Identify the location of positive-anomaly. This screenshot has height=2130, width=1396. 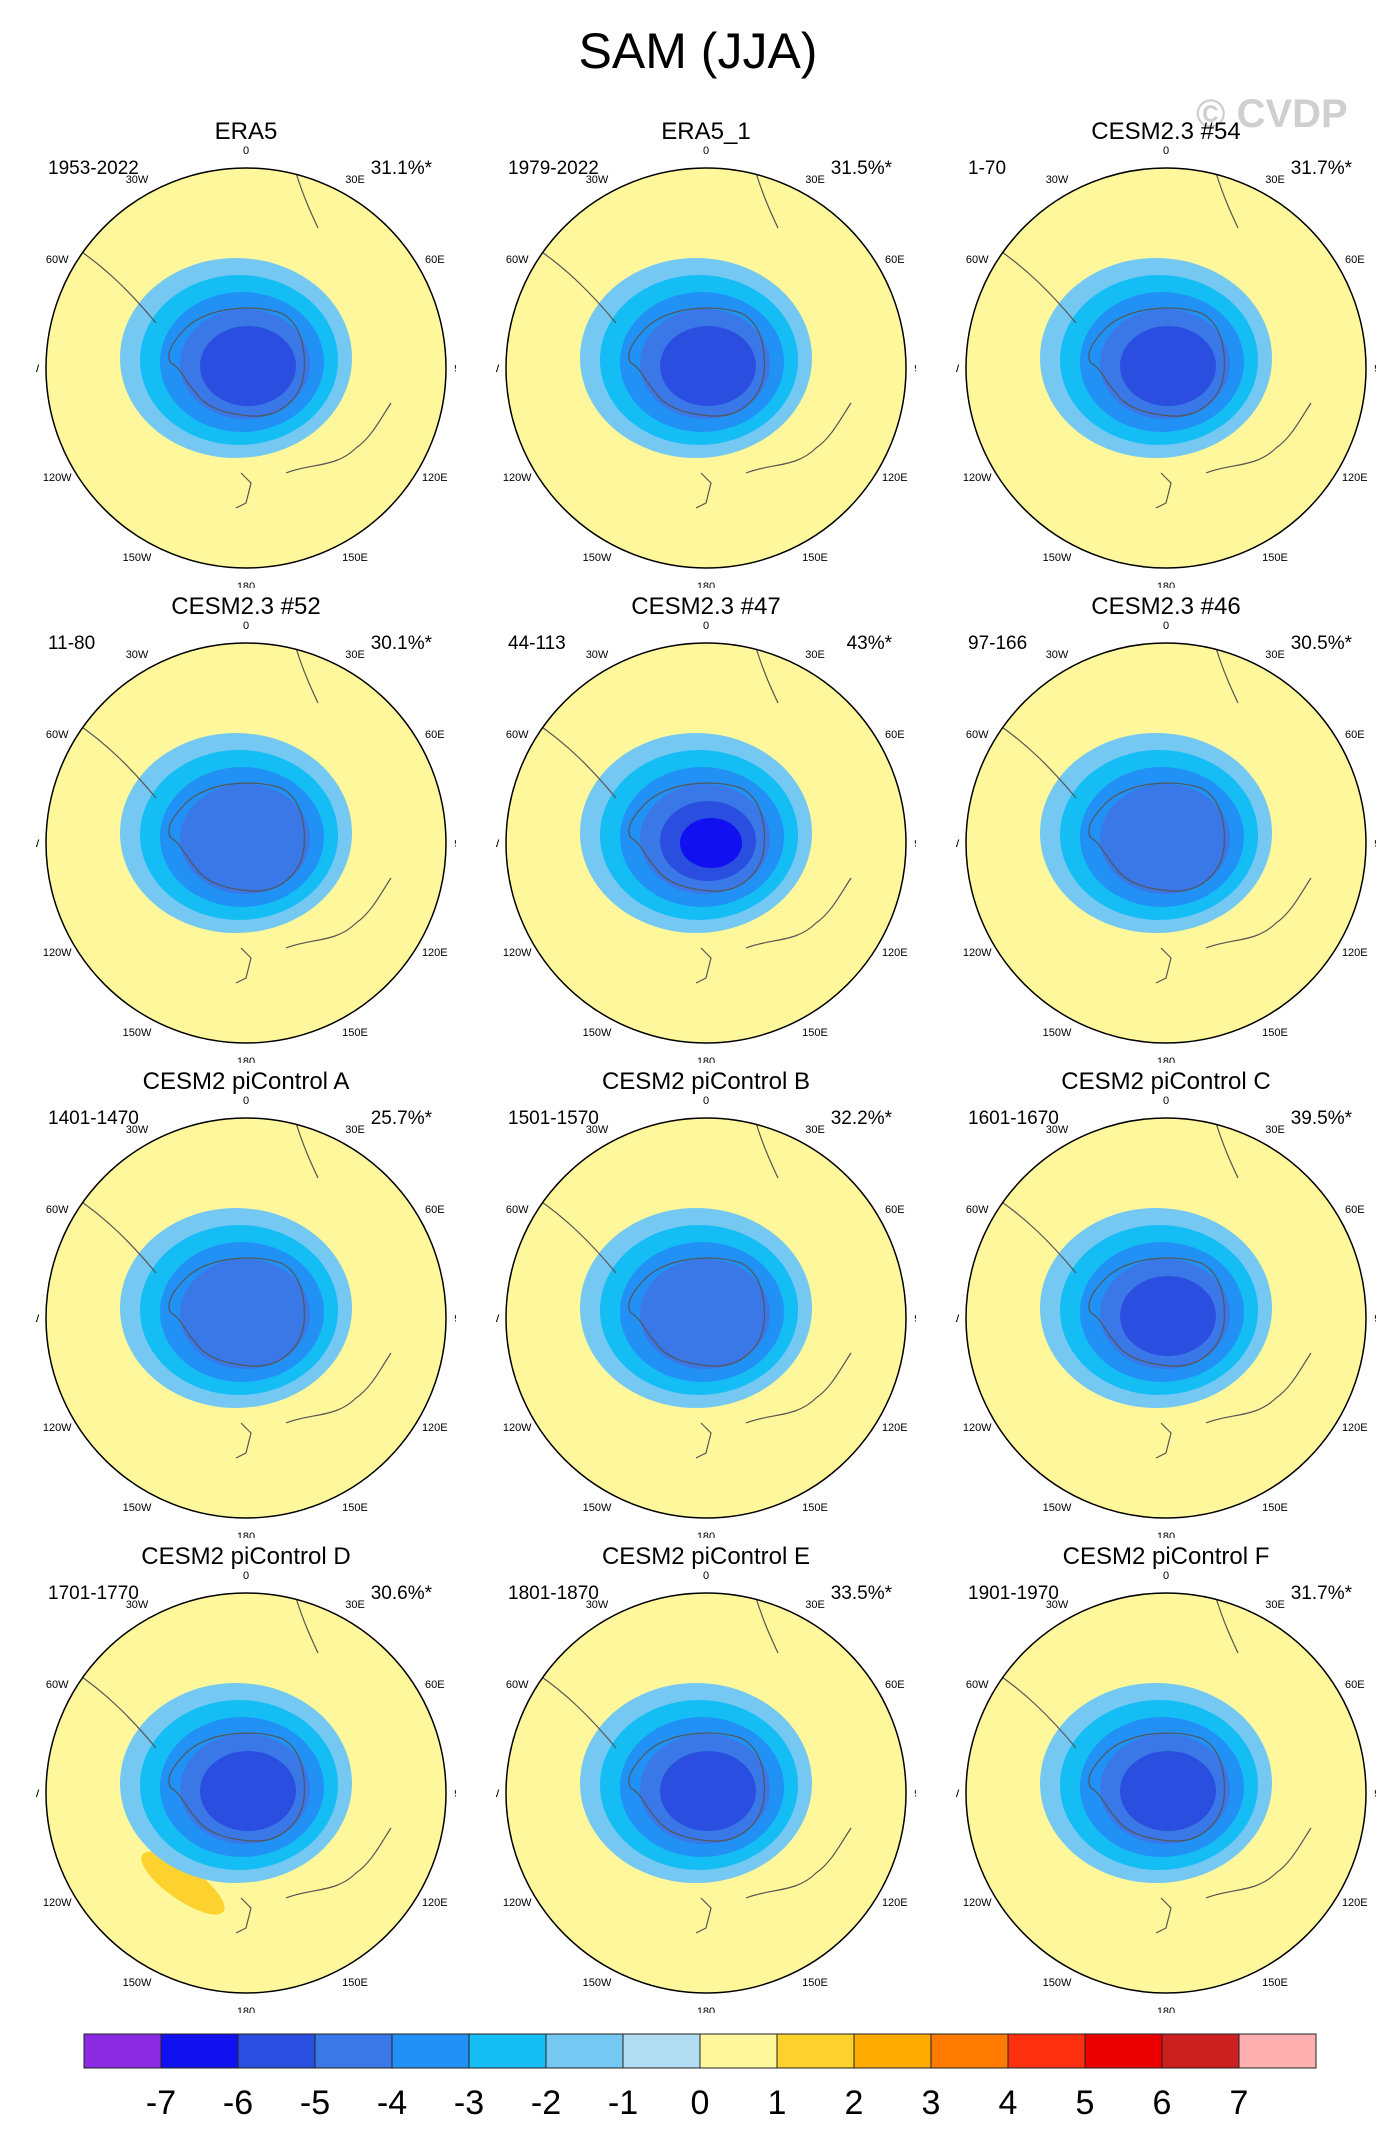
(1103, 1883).